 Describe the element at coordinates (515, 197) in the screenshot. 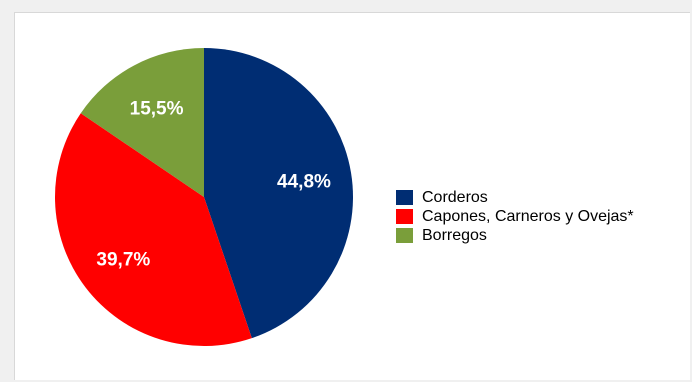

I see `legend-item-corderos: Corderos` at that location.